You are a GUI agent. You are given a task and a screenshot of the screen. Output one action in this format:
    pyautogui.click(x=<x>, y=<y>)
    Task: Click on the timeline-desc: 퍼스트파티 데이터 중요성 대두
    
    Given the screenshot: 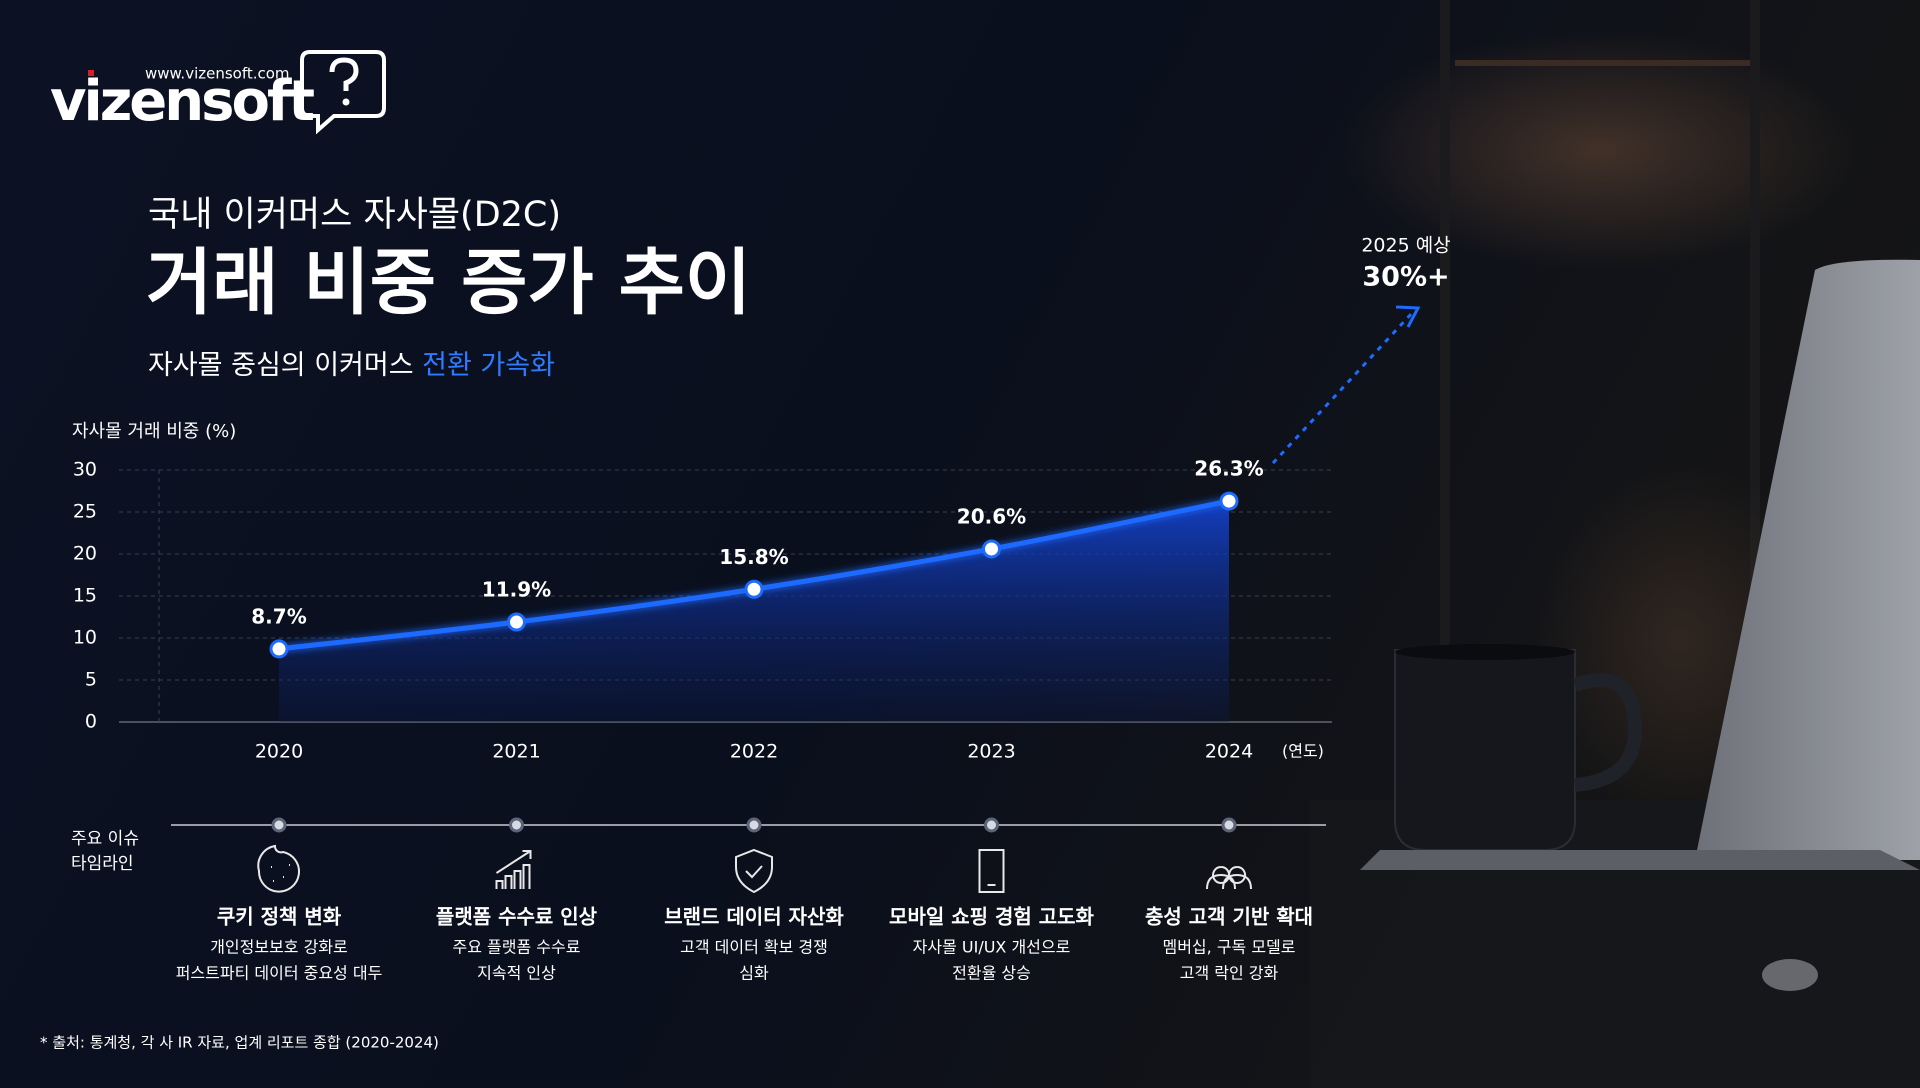 What is the action you would take?
    pyautogui.click(x=279, y=973)
    